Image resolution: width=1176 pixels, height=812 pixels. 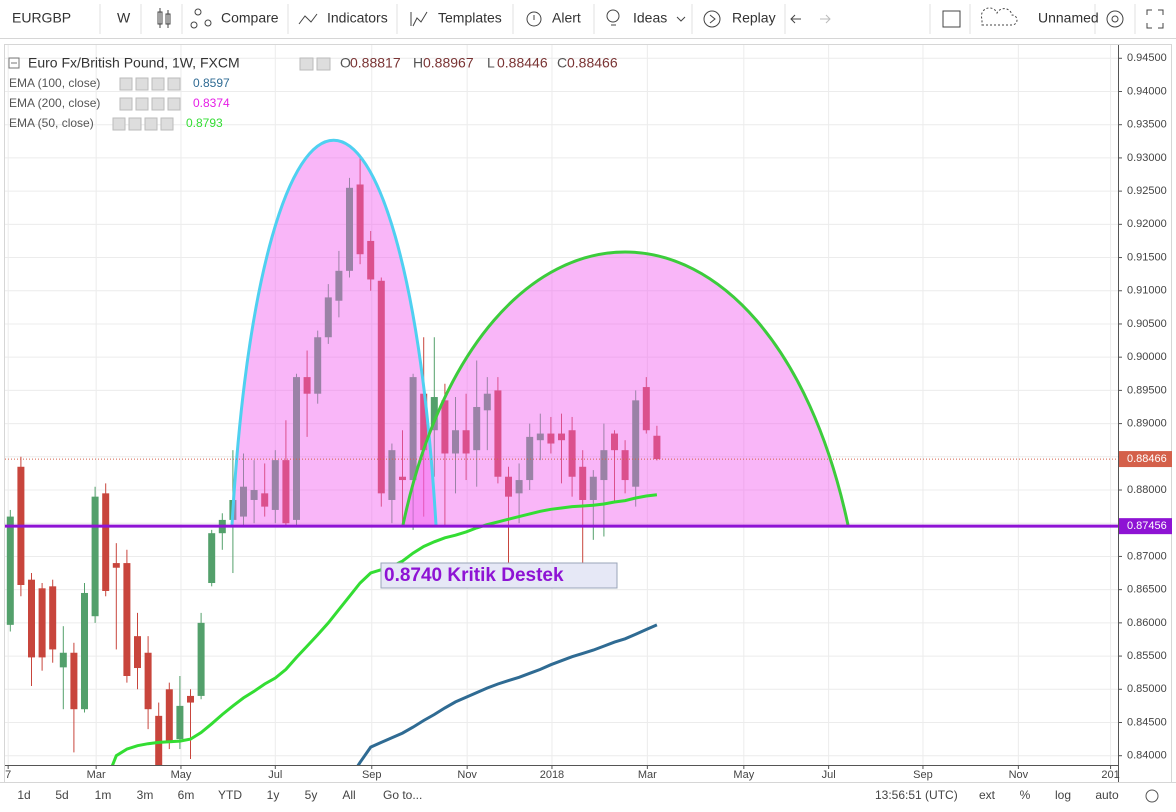 What do you see at coordinates (23, 795) in the screenshot?
I see `range-button: 1d` at bounding box center [23, 795].